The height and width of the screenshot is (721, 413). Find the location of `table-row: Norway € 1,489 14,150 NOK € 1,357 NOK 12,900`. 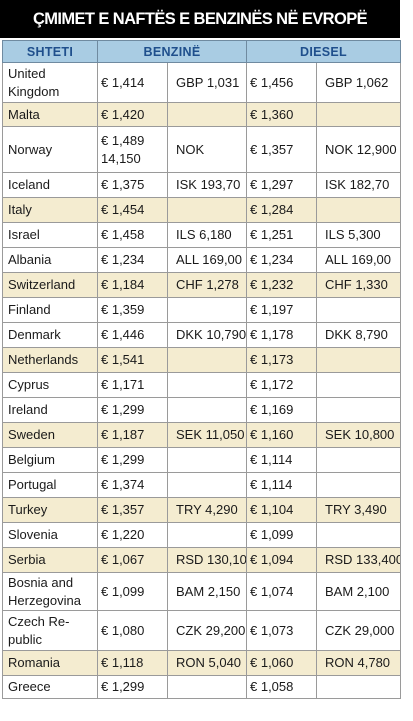

table-row: Norway € 1,489 14,150 NOK € 1,357 NOK 12,900 is located at coordinates (202, 149).